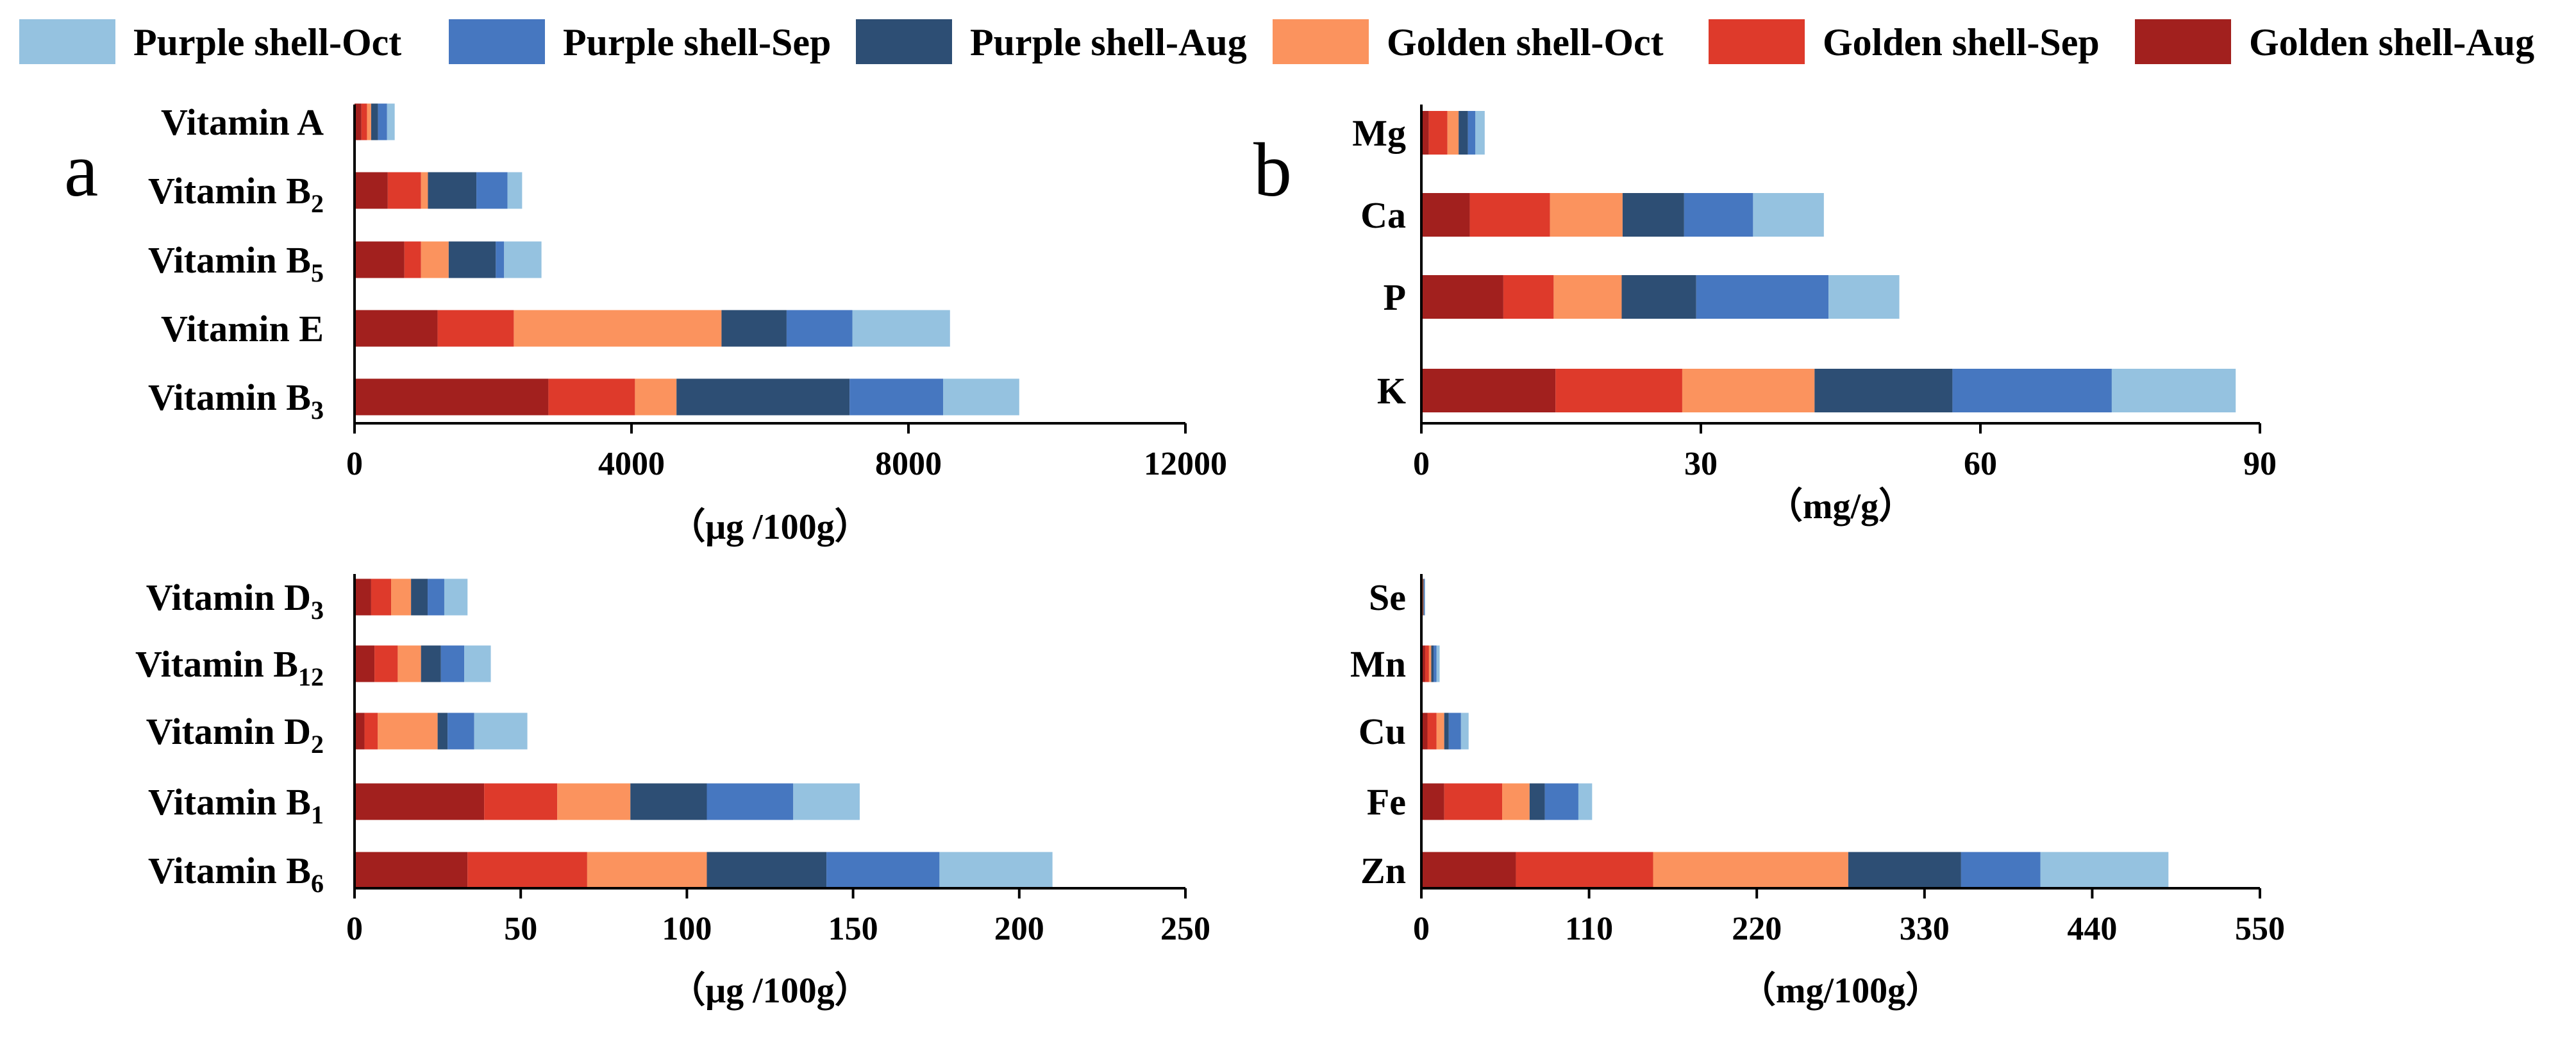 This screenshot has width=2576, height=1046. Describe the element at coordinates (81, 169) in the screenshot. I see `panel-letter-a: a` at that location.